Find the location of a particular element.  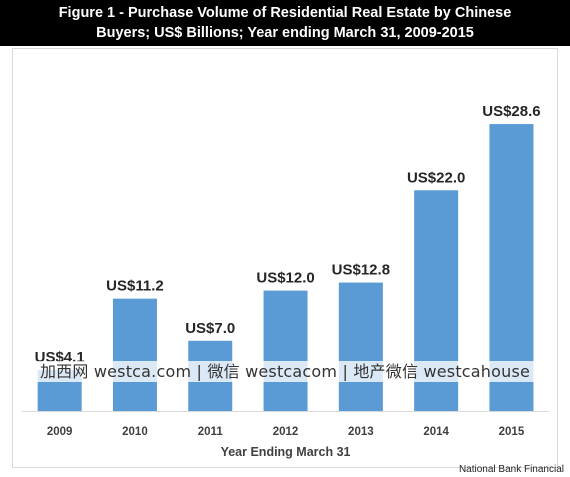

bar-2010 is located at coordinates (134, 354).